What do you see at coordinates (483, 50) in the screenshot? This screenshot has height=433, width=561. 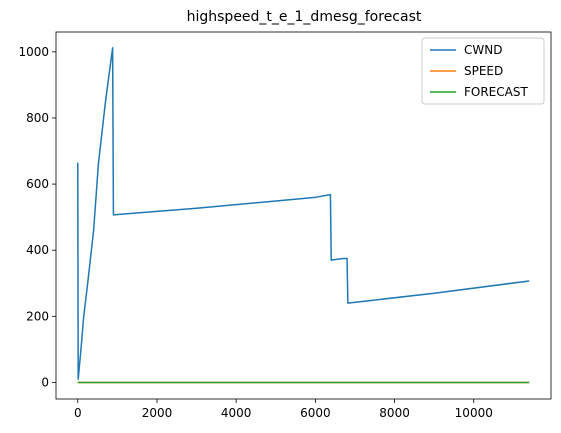 I see `legend-label-cwnd: CWND` at bounding box center [483, 50].